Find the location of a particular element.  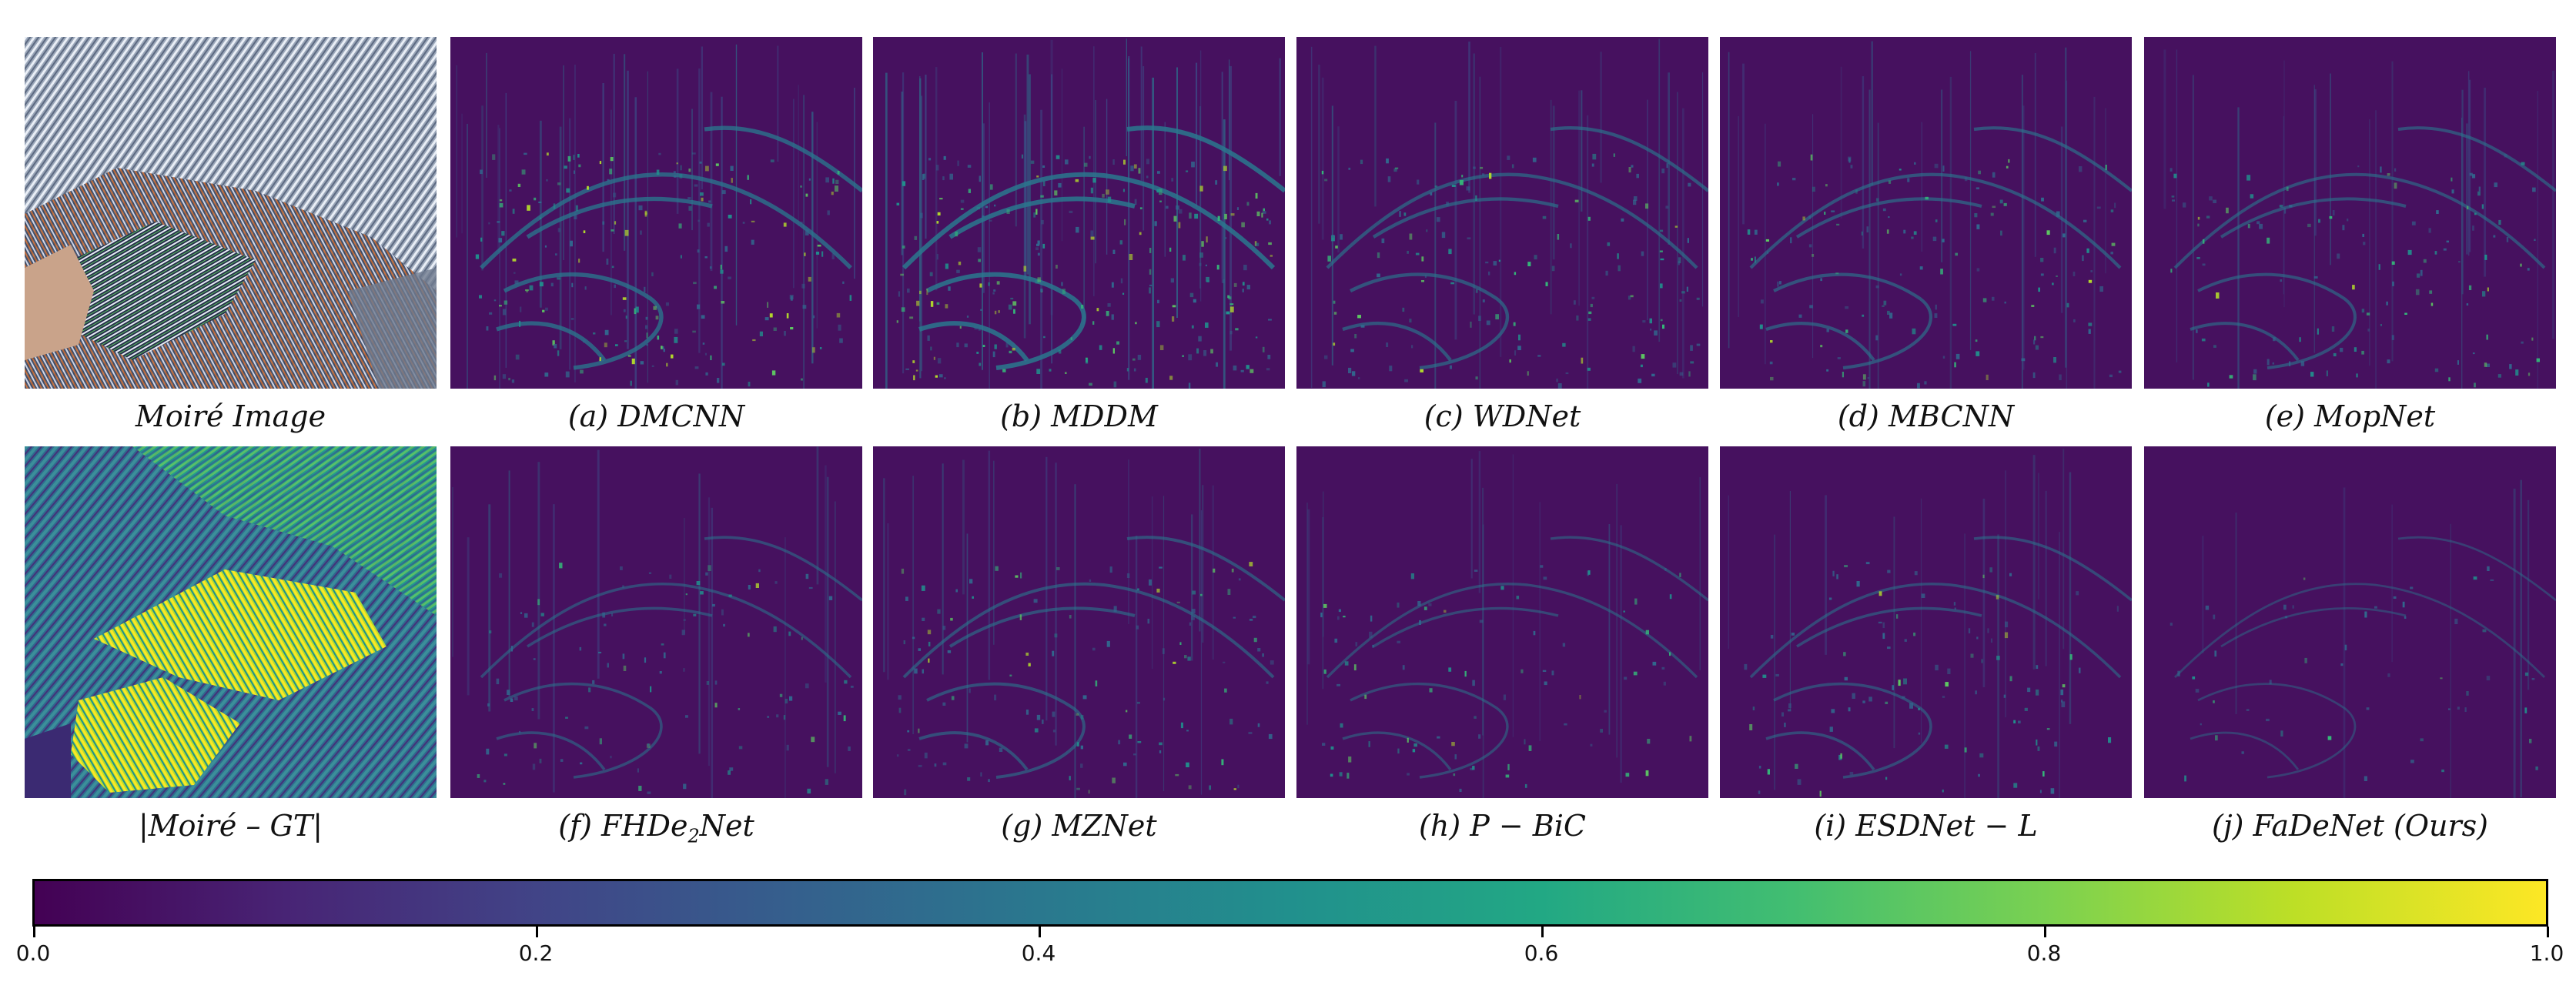

caption-mbcnn: (d) MBCNN is located at coordinates (1926, 416).